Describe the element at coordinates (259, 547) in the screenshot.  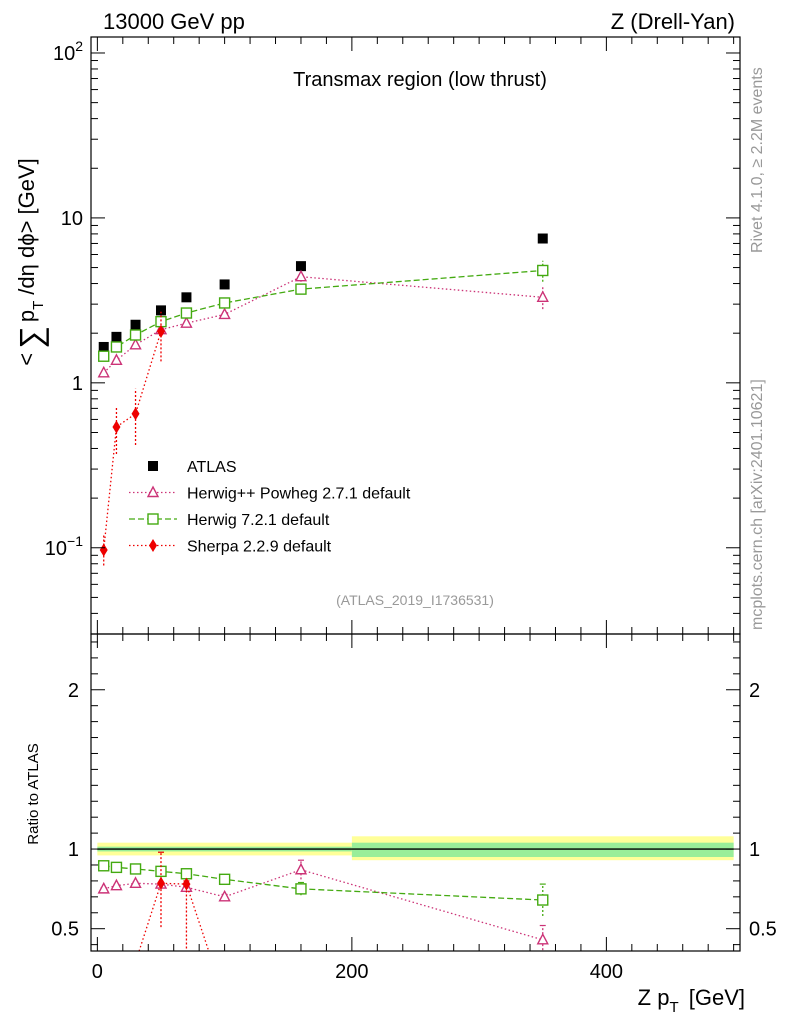
I see `legend-label: Sherpa 2.2.9 default` at that location.